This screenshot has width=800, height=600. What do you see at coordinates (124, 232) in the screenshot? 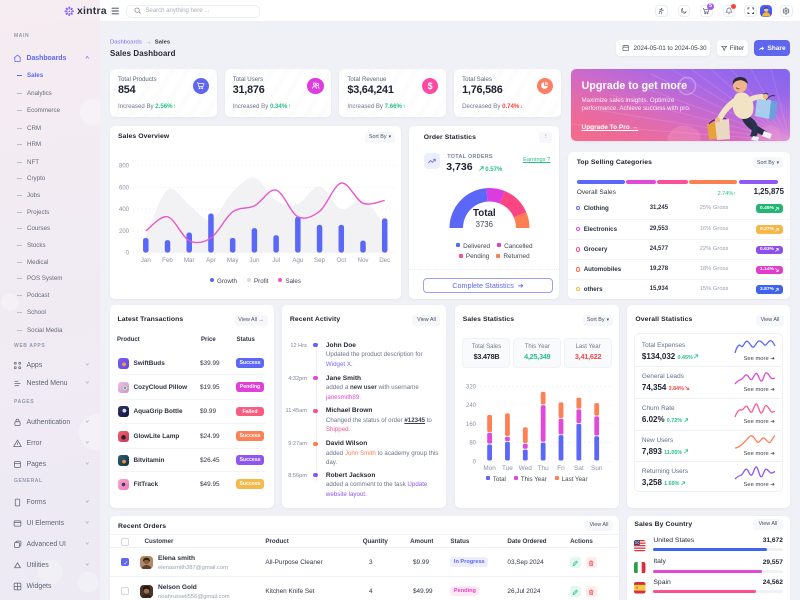
I see `svg-text: 200` at bounding box center [124, 232].